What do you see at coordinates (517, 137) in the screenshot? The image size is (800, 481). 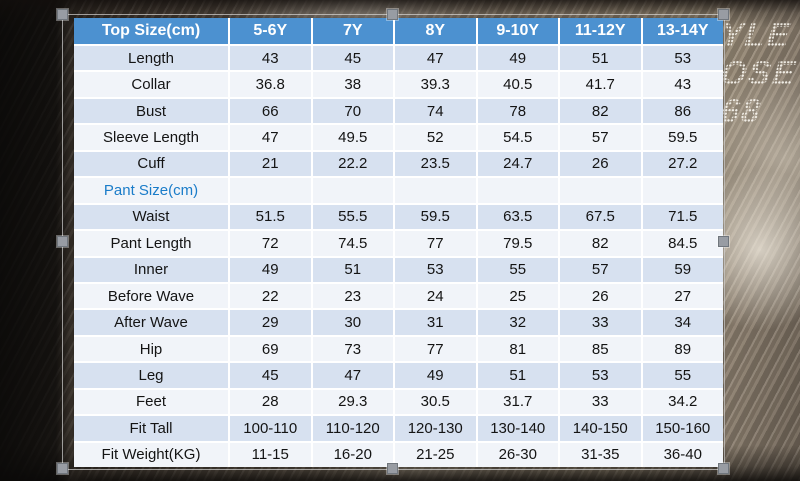 I see `value-cell: 54.5` at bounding box center [517, 137].